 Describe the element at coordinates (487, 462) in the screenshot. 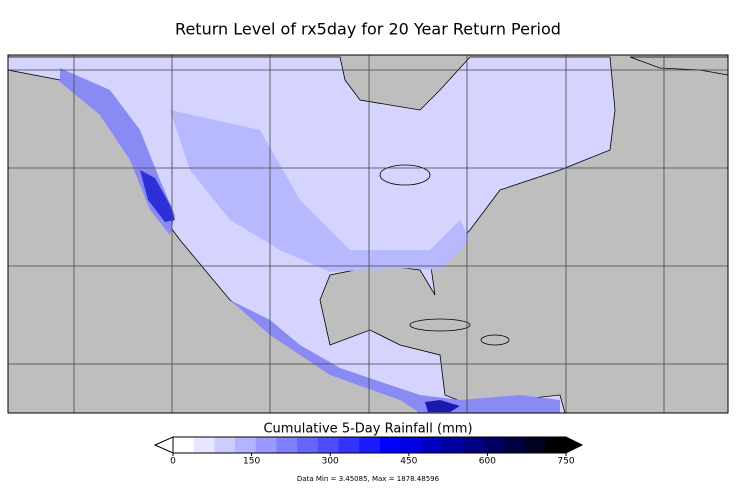

I see `colorbar-tick-label: 600` at that location.